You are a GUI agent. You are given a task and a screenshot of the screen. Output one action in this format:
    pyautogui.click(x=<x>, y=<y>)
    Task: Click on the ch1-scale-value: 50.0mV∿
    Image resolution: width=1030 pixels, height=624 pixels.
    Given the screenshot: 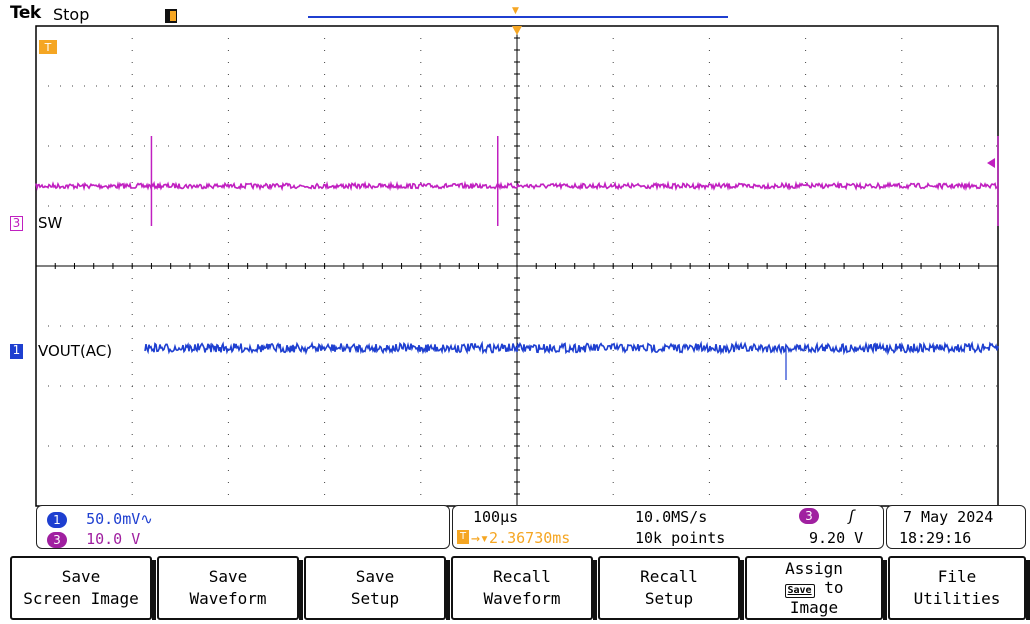 What is the action you would take?
    pyautogui.click(x=119, y=519)
    